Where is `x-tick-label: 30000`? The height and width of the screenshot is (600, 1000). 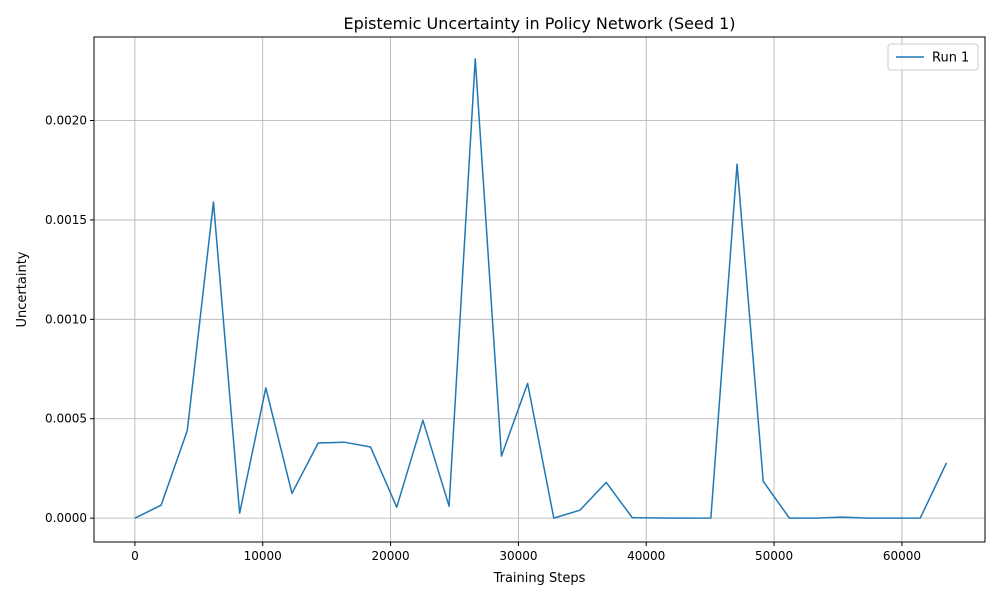
x-tick-label: 30000 is located at coordinates (518, 556).